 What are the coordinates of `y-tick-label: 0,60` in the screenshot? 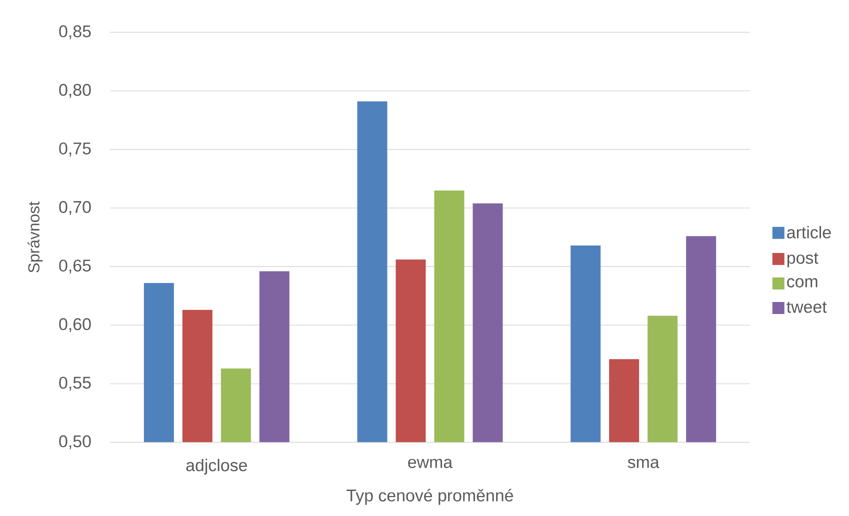 It's located at (75, 325).